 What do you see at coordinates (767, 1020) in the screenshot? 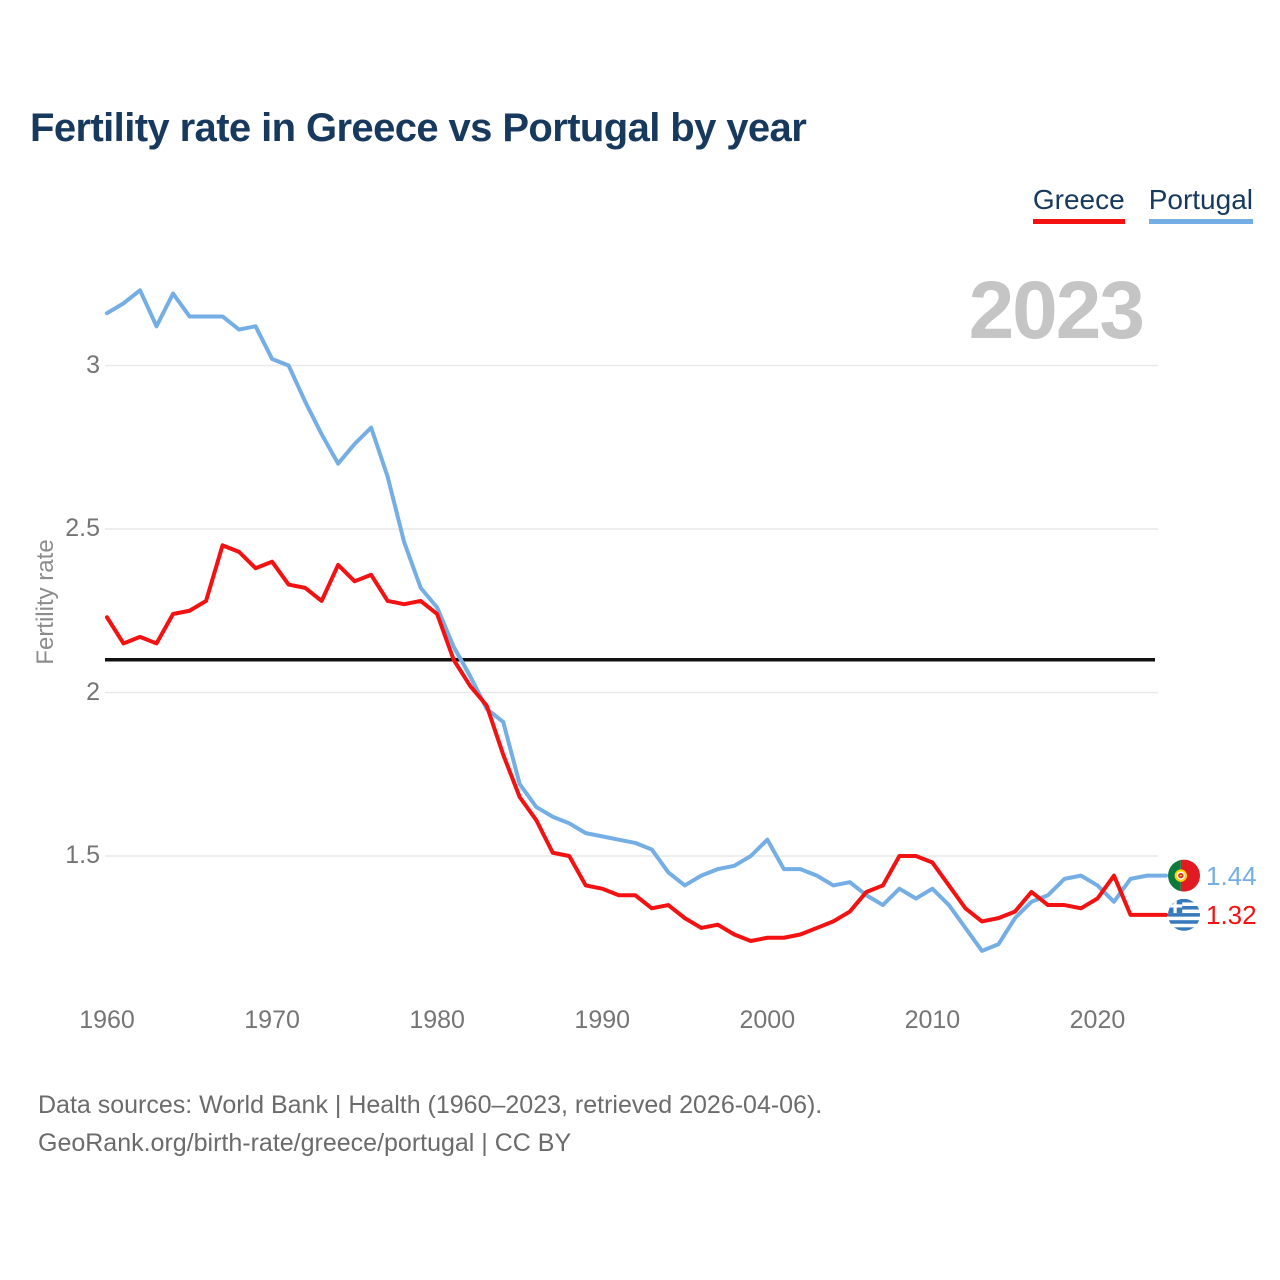
I see `x-tick-label: 2000` at bounding box center [767, 1020].